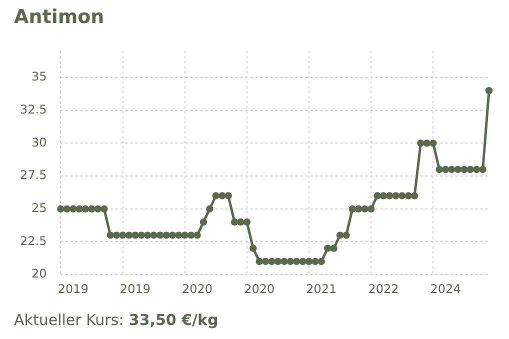  What do you see at coordinates (69, 320) in the screenshot?
I see `text: Aktueller Kurs:` at bounding box center [69, 320].